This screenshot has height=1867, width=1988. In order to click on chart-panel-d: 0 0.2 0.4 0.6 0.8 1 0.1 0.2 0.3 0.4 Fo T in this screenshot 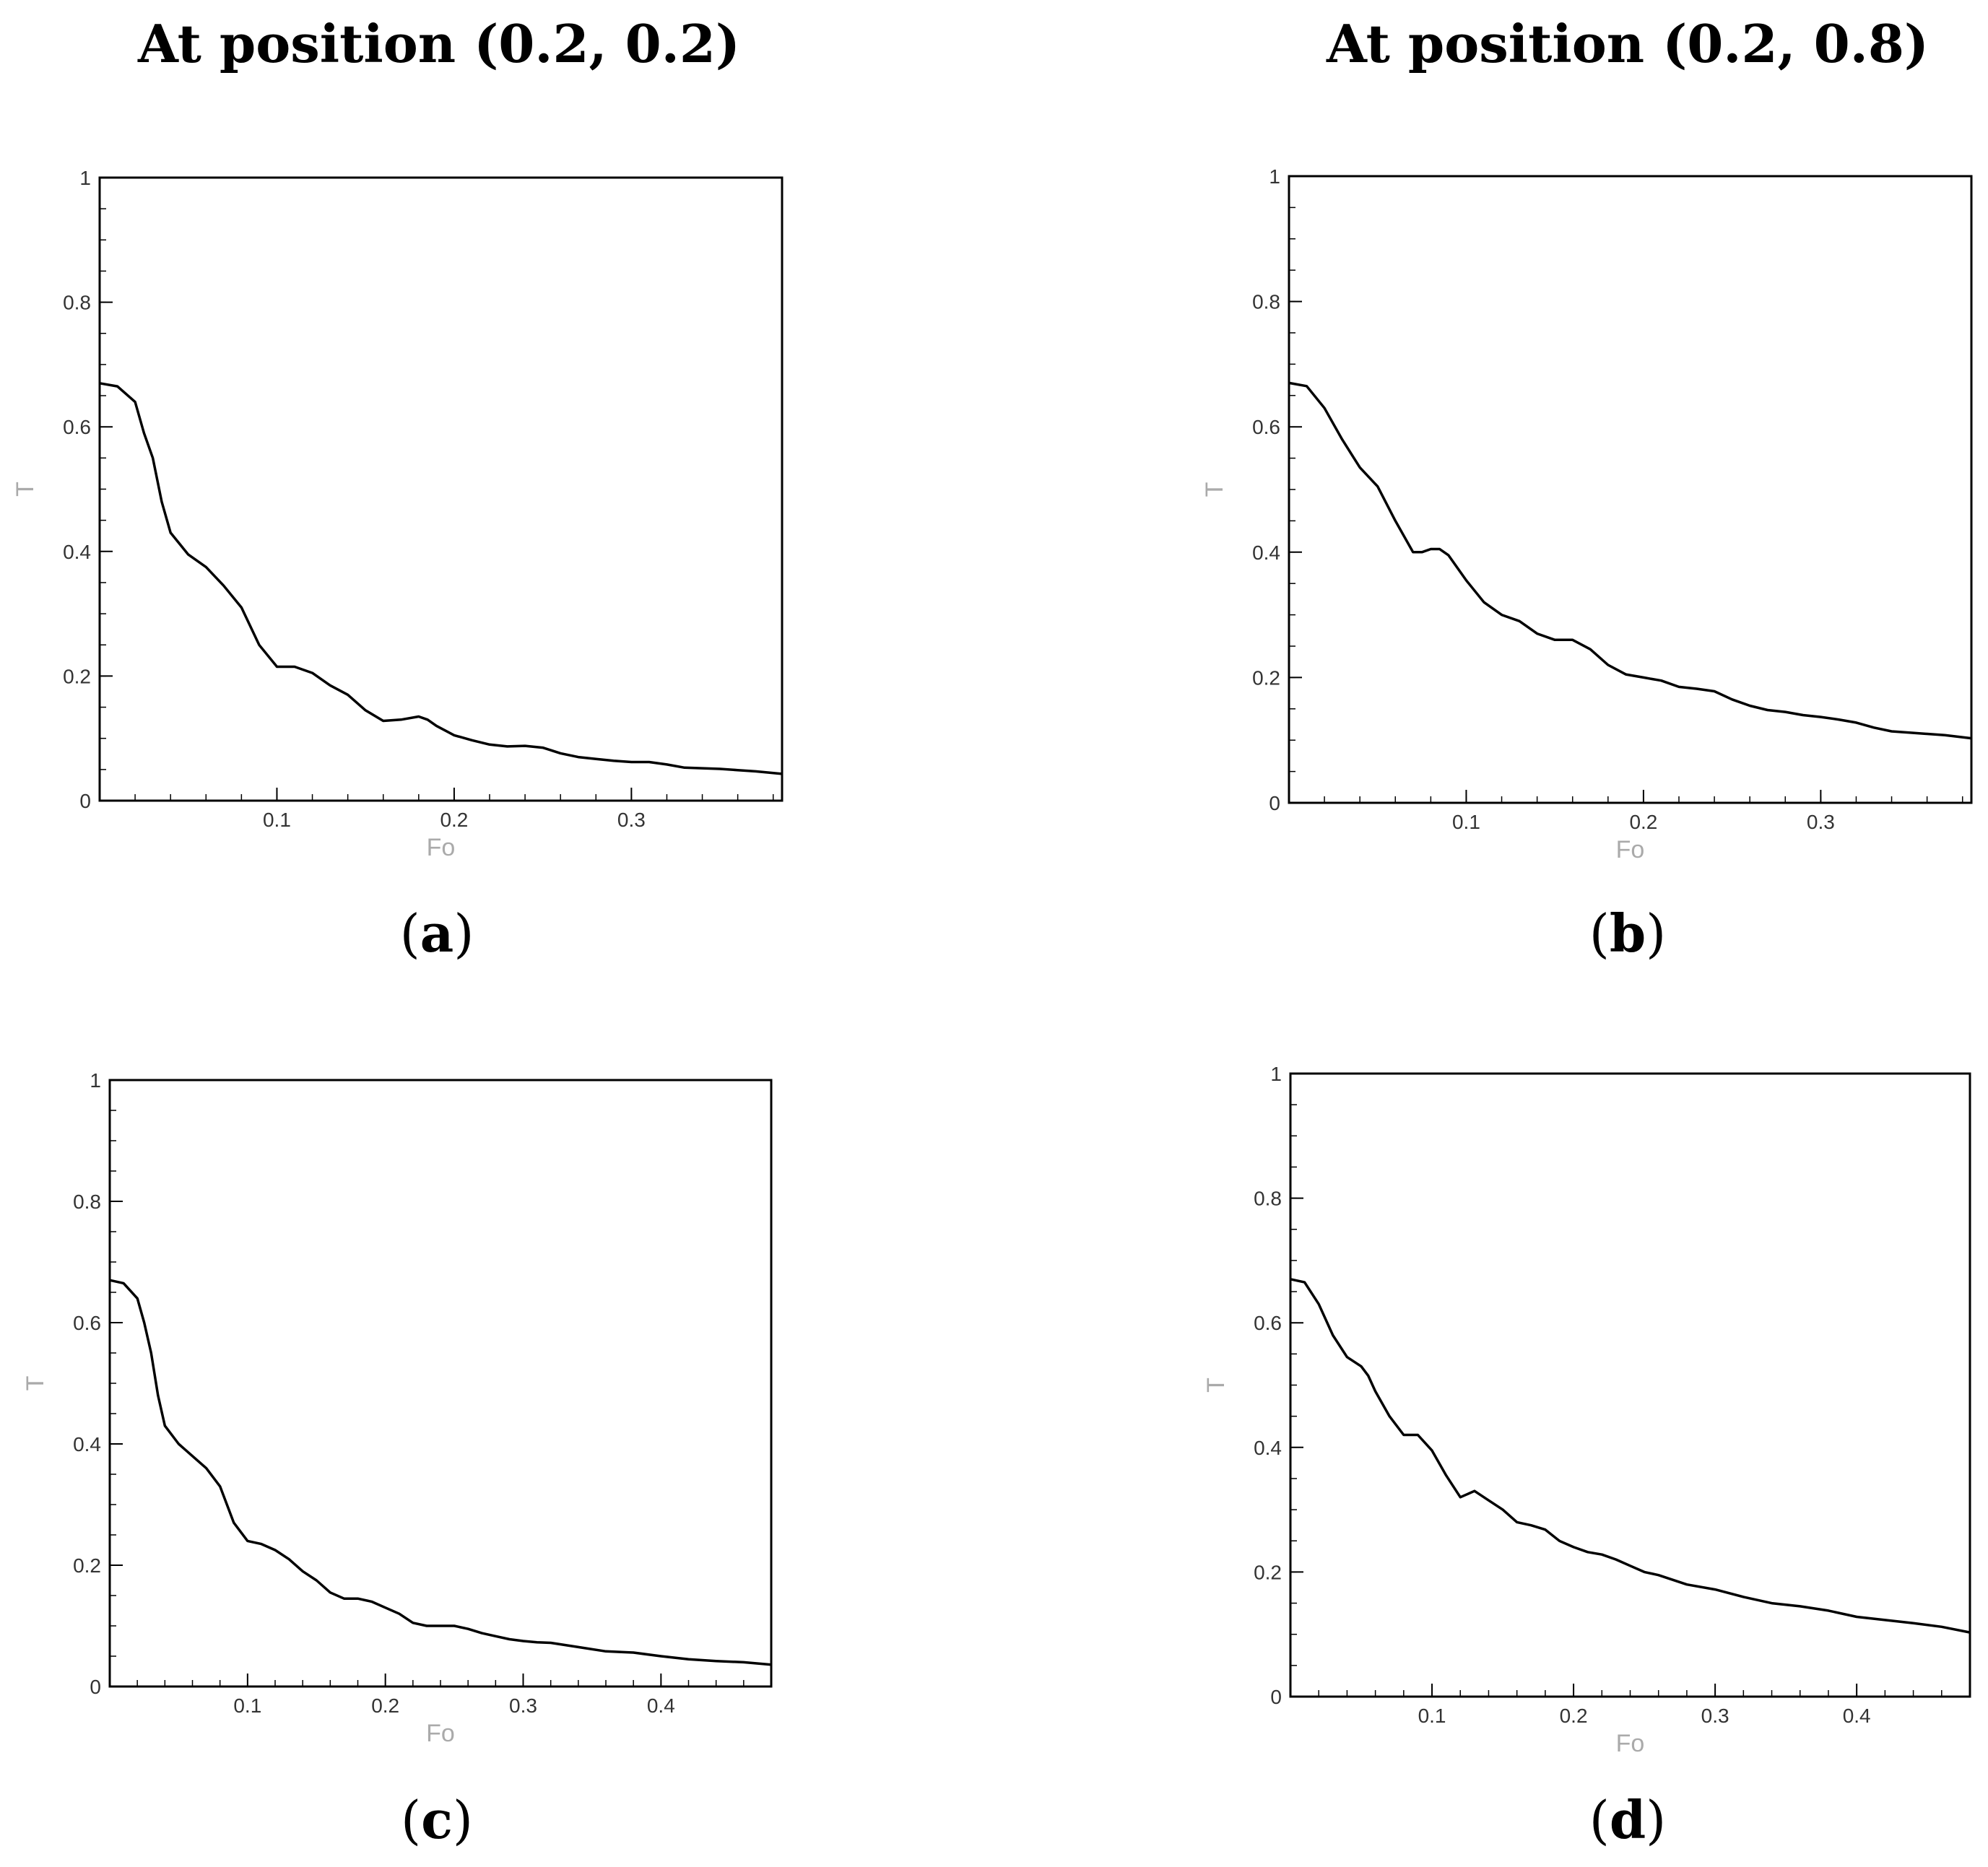, I will do `click(1586, 1410)`.